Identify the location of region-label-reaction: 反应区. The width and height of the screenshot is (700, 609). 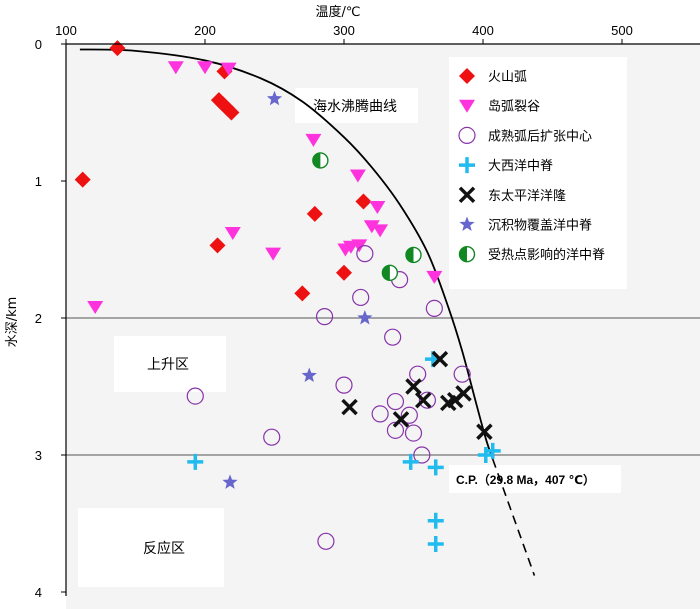
(164, 548).